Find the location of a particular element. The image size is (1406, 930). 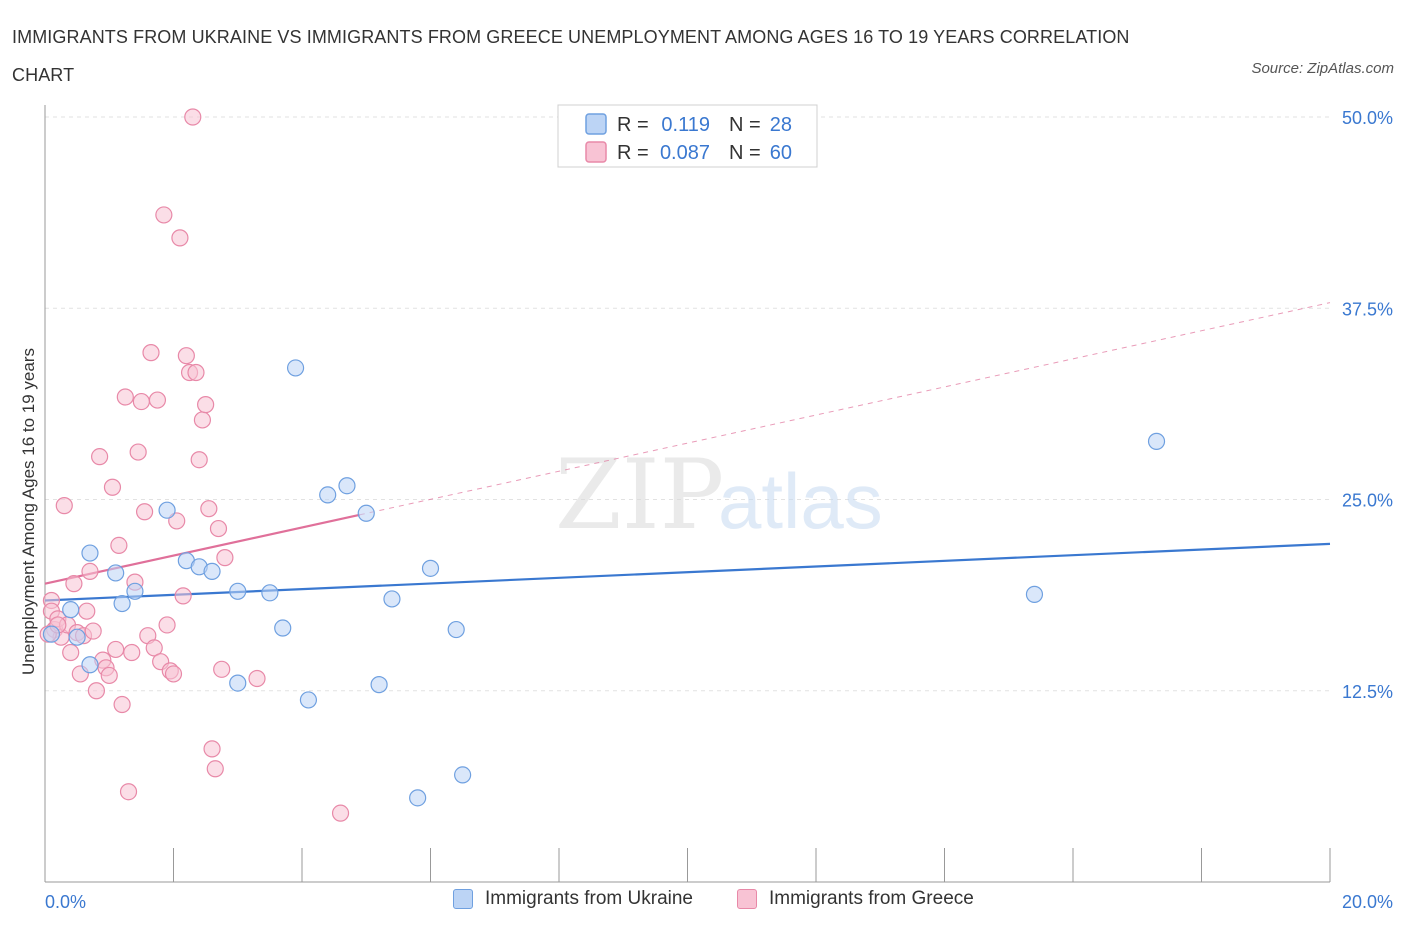

legend-stats-r-value-1: 0.087 is located at coordinates (685, 153).